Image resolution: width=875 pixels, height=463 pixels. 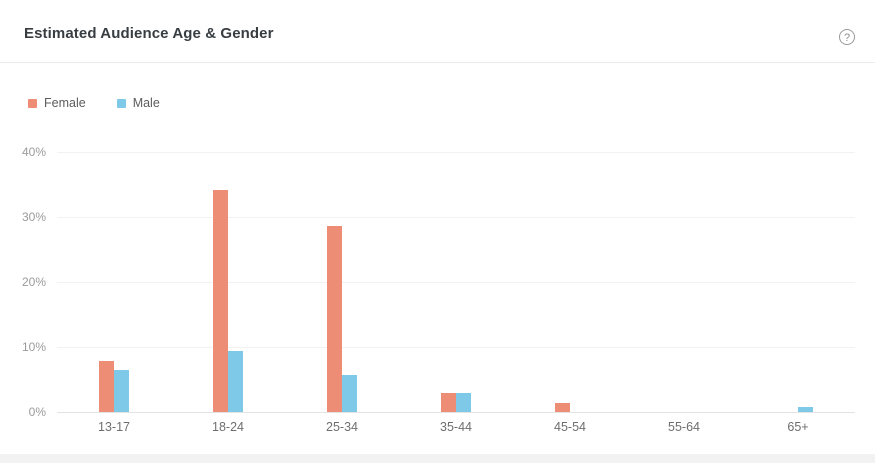 What do you see at coordinates (114, 427) in the screenshot?
I see `x-axis-tick-label: 13-17` at bounding box center [114, 427].